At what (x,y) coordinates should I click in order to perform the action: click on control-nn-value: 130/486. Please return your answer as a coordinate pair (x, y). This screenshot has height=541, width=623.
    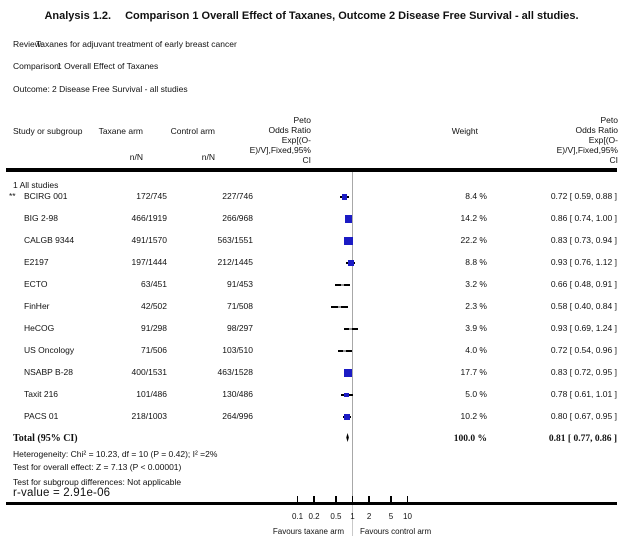
    Looking at the image, I should click on (237, 394).